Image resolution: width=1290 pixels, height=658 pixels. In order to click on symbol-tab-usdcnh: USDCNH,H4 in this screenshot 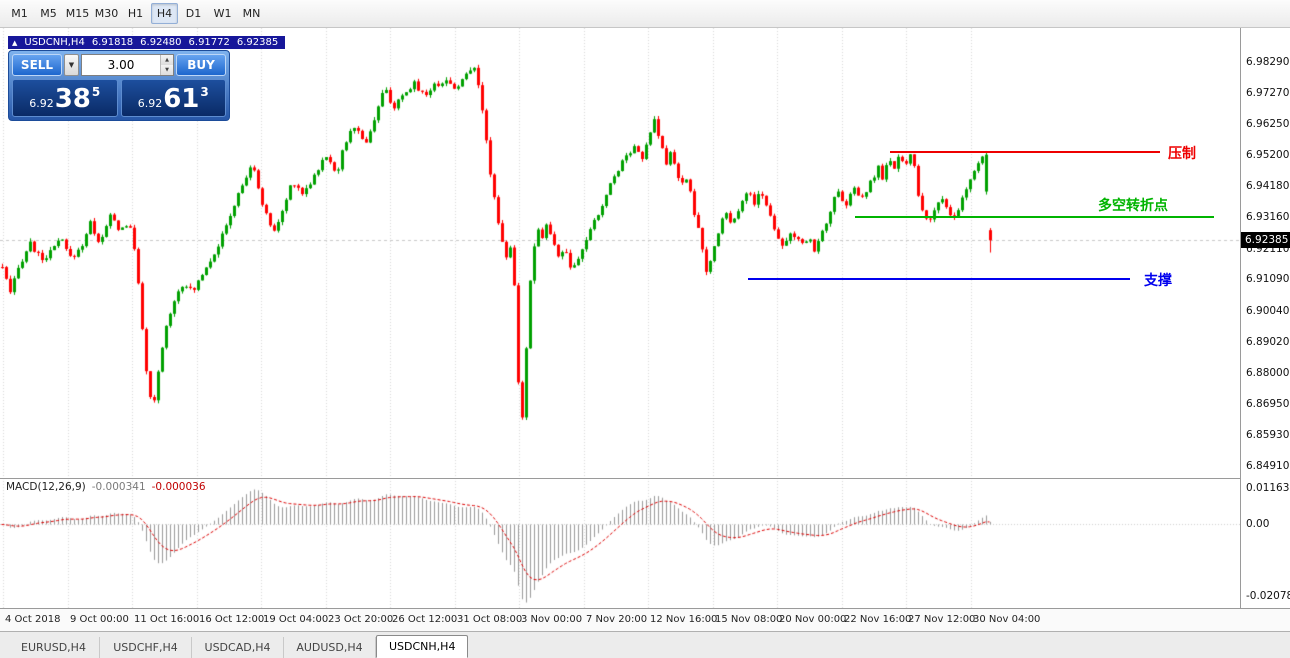, I will do `click(422, 646)`.